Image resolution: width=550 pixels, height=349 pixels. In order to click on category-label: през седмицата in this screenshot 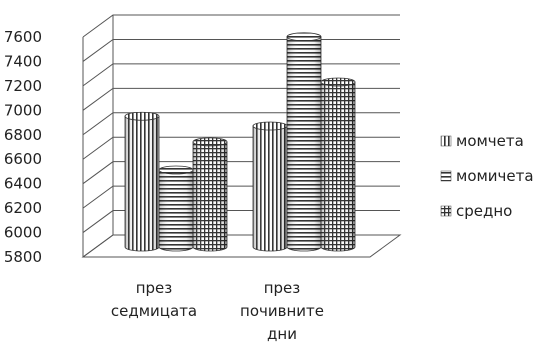, I will do `click(154, 299)`.